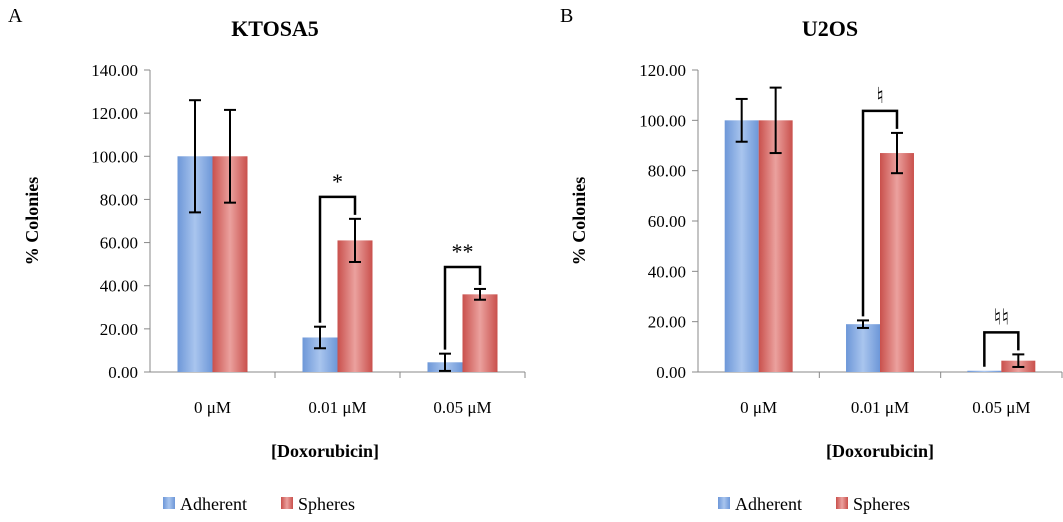  I want to click on significance-marker: ♮♮, so click(1001, 316).